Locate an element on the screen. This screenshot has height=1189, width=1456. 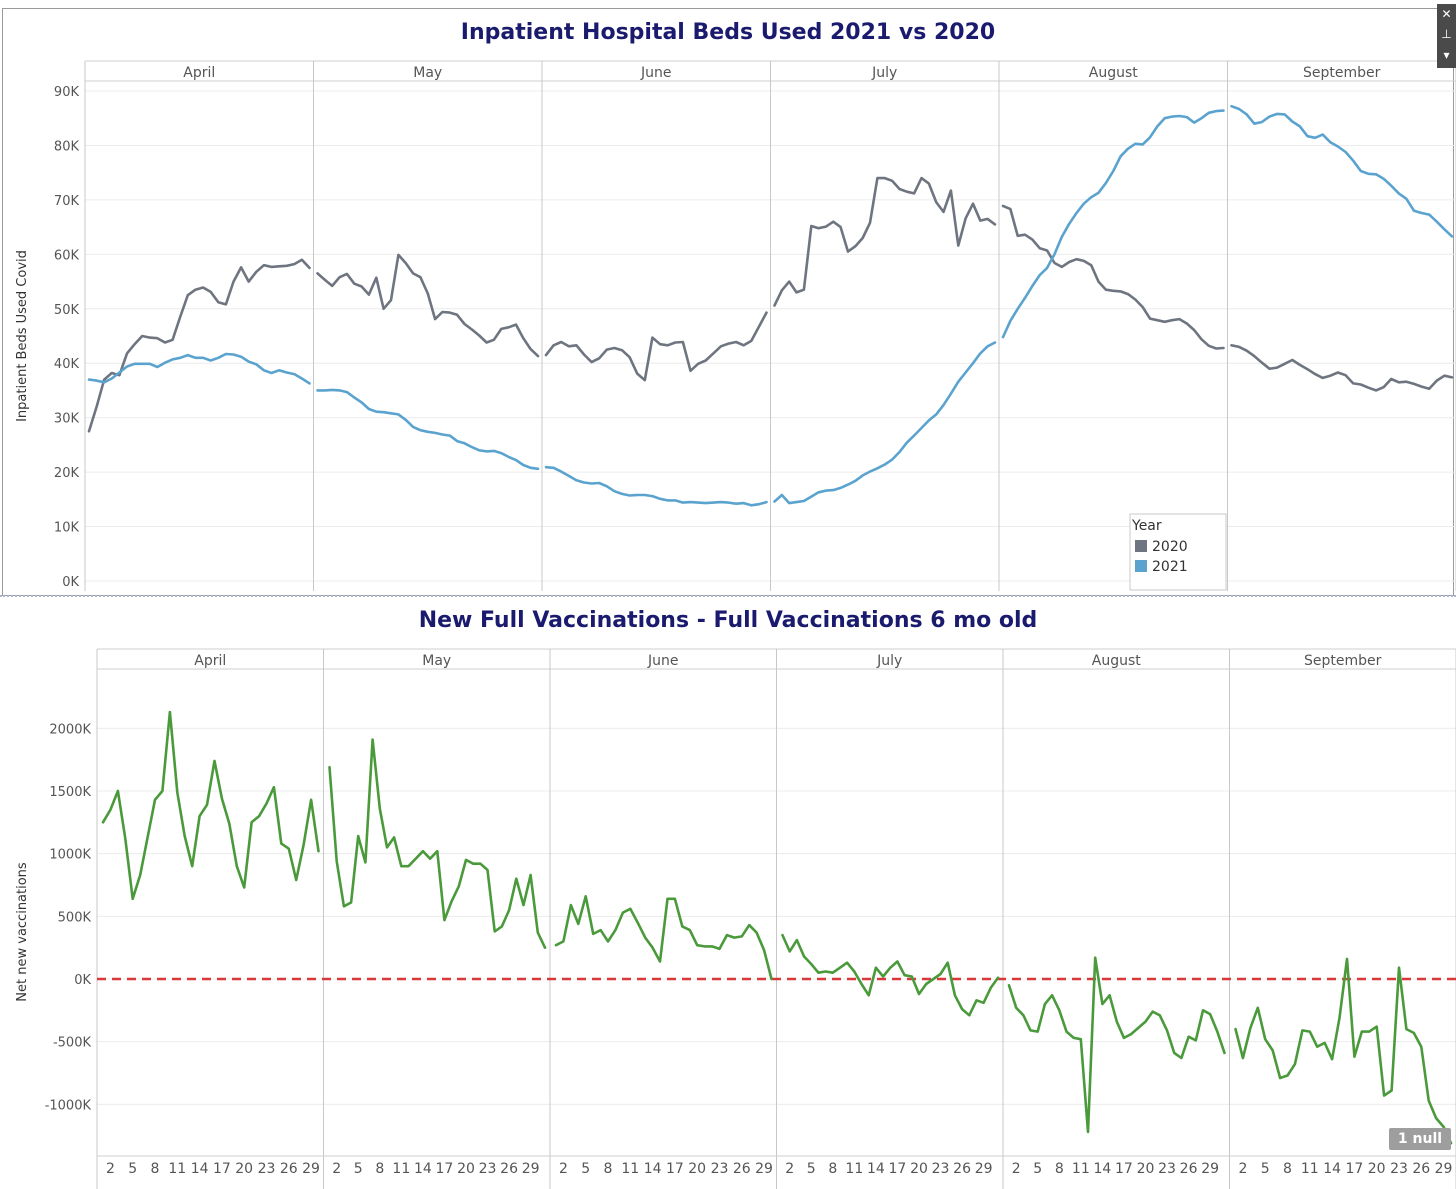
y-tick-label: 500K is located at coordinates (75, 917).